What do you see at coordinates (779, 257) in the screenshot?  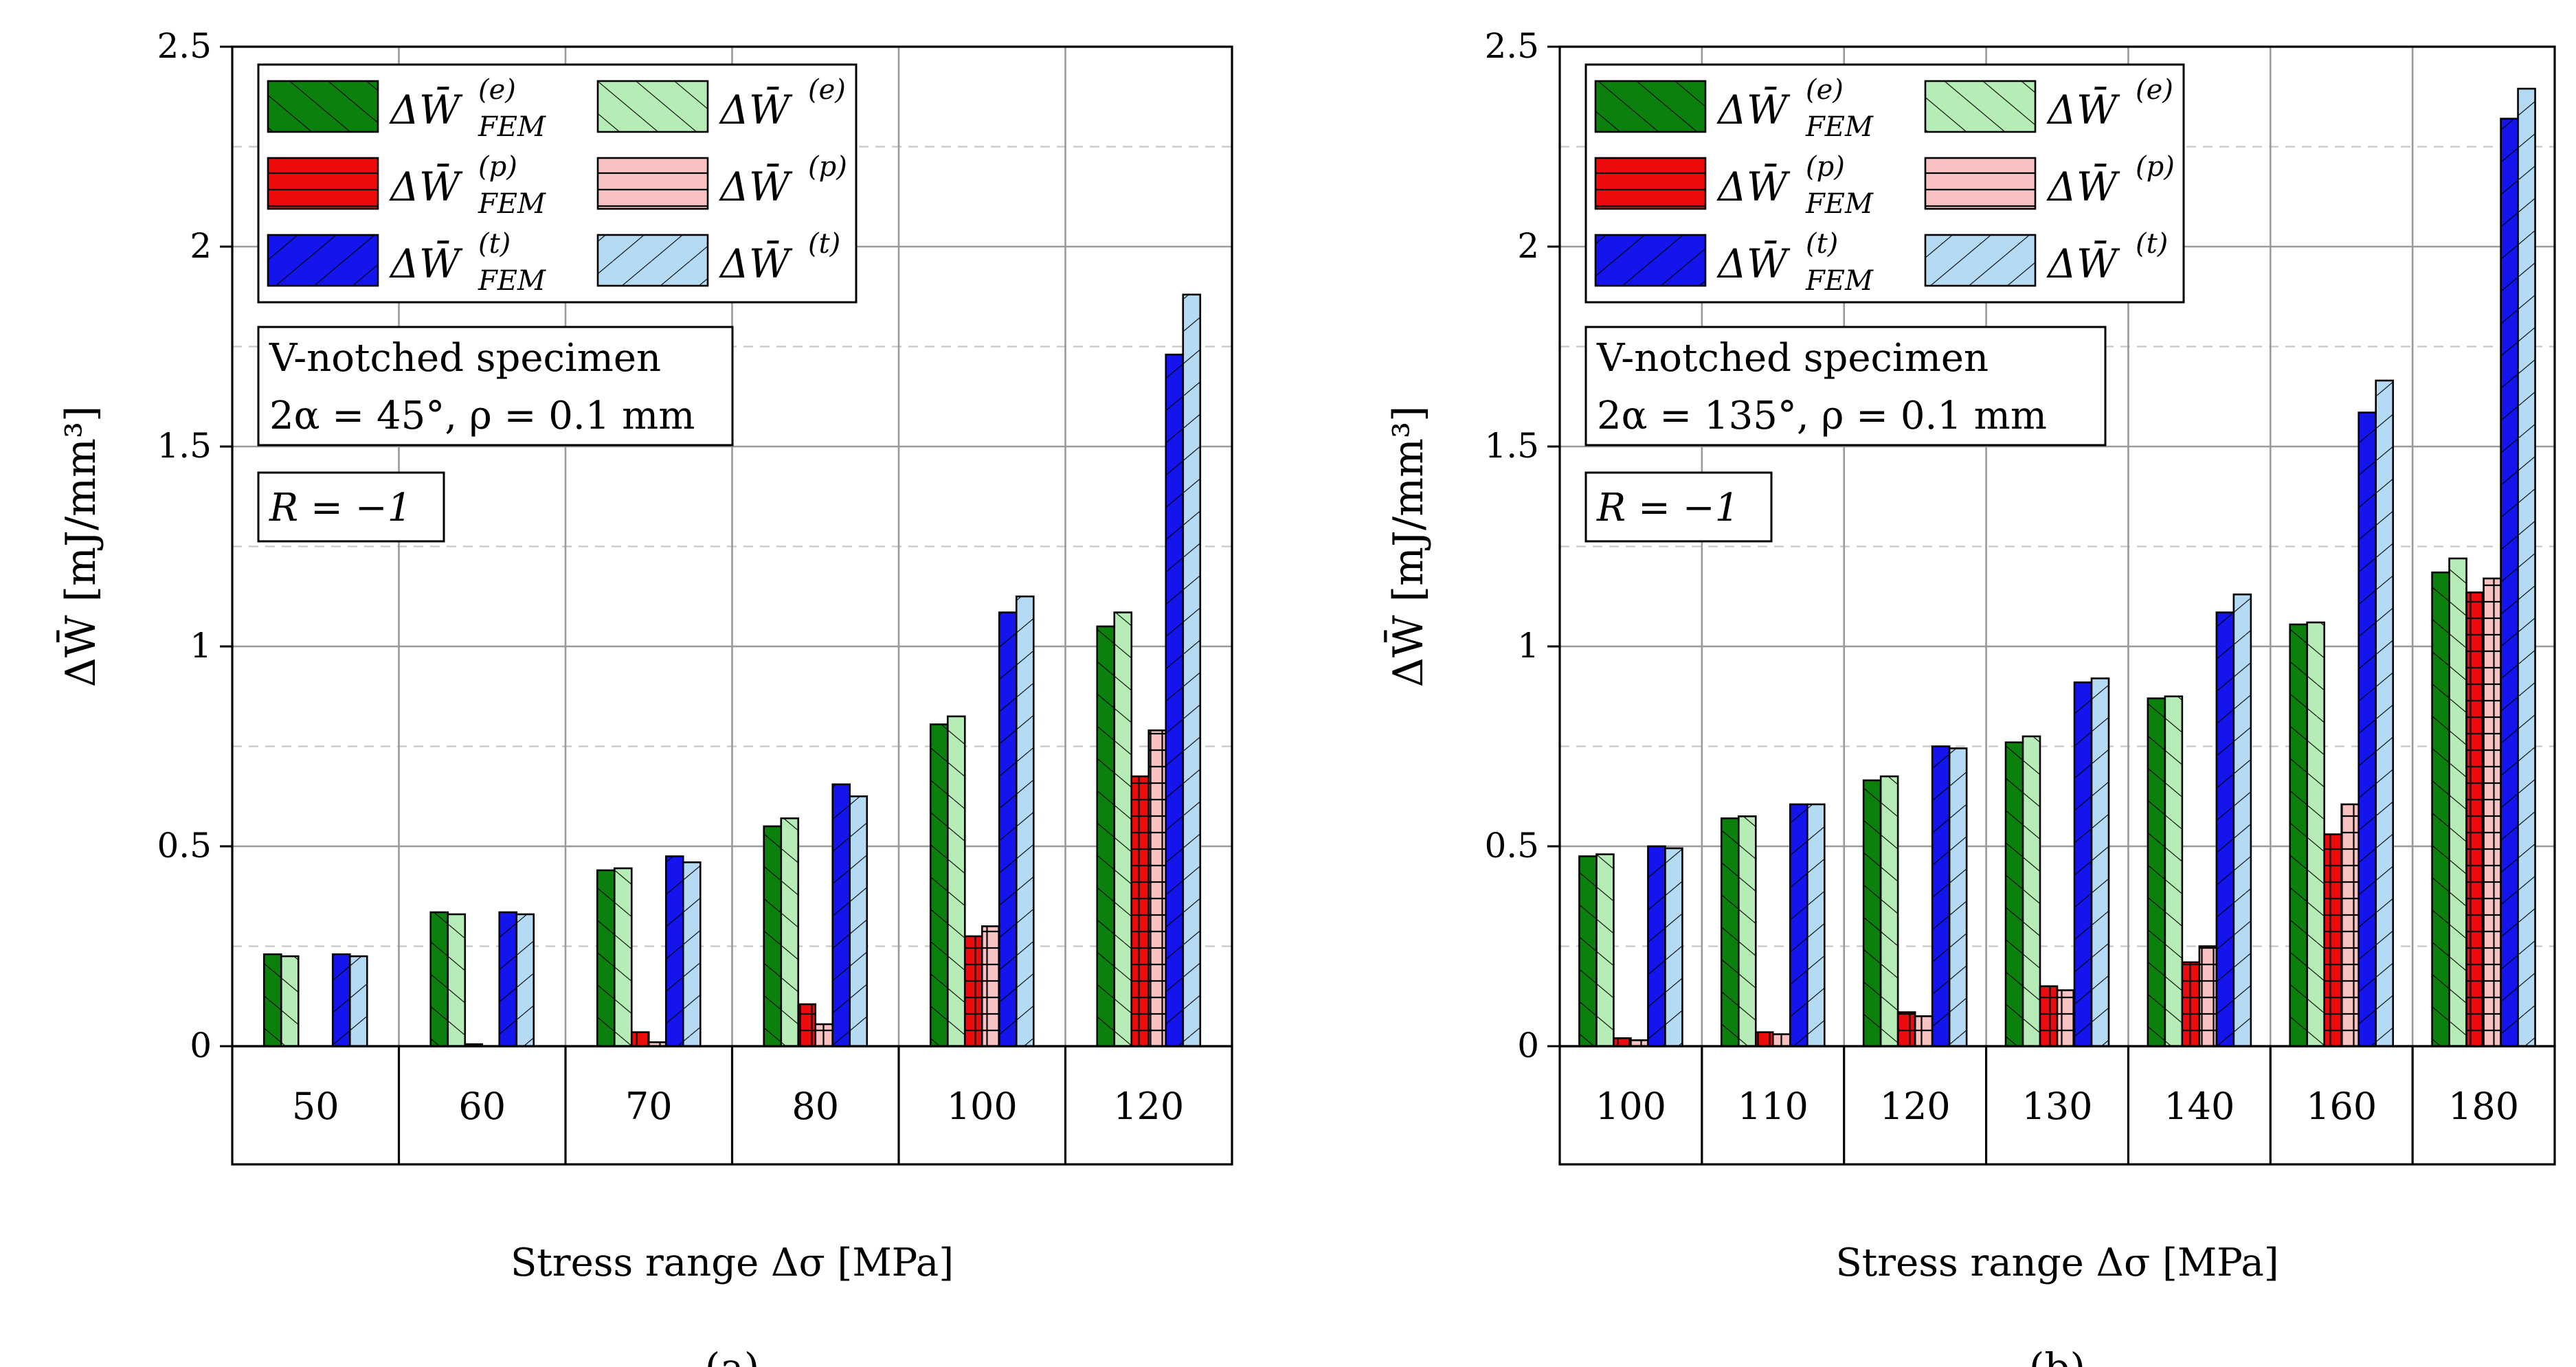 I see `legend-label: ΔW̄ (t)` at bounding box center [779, 257].